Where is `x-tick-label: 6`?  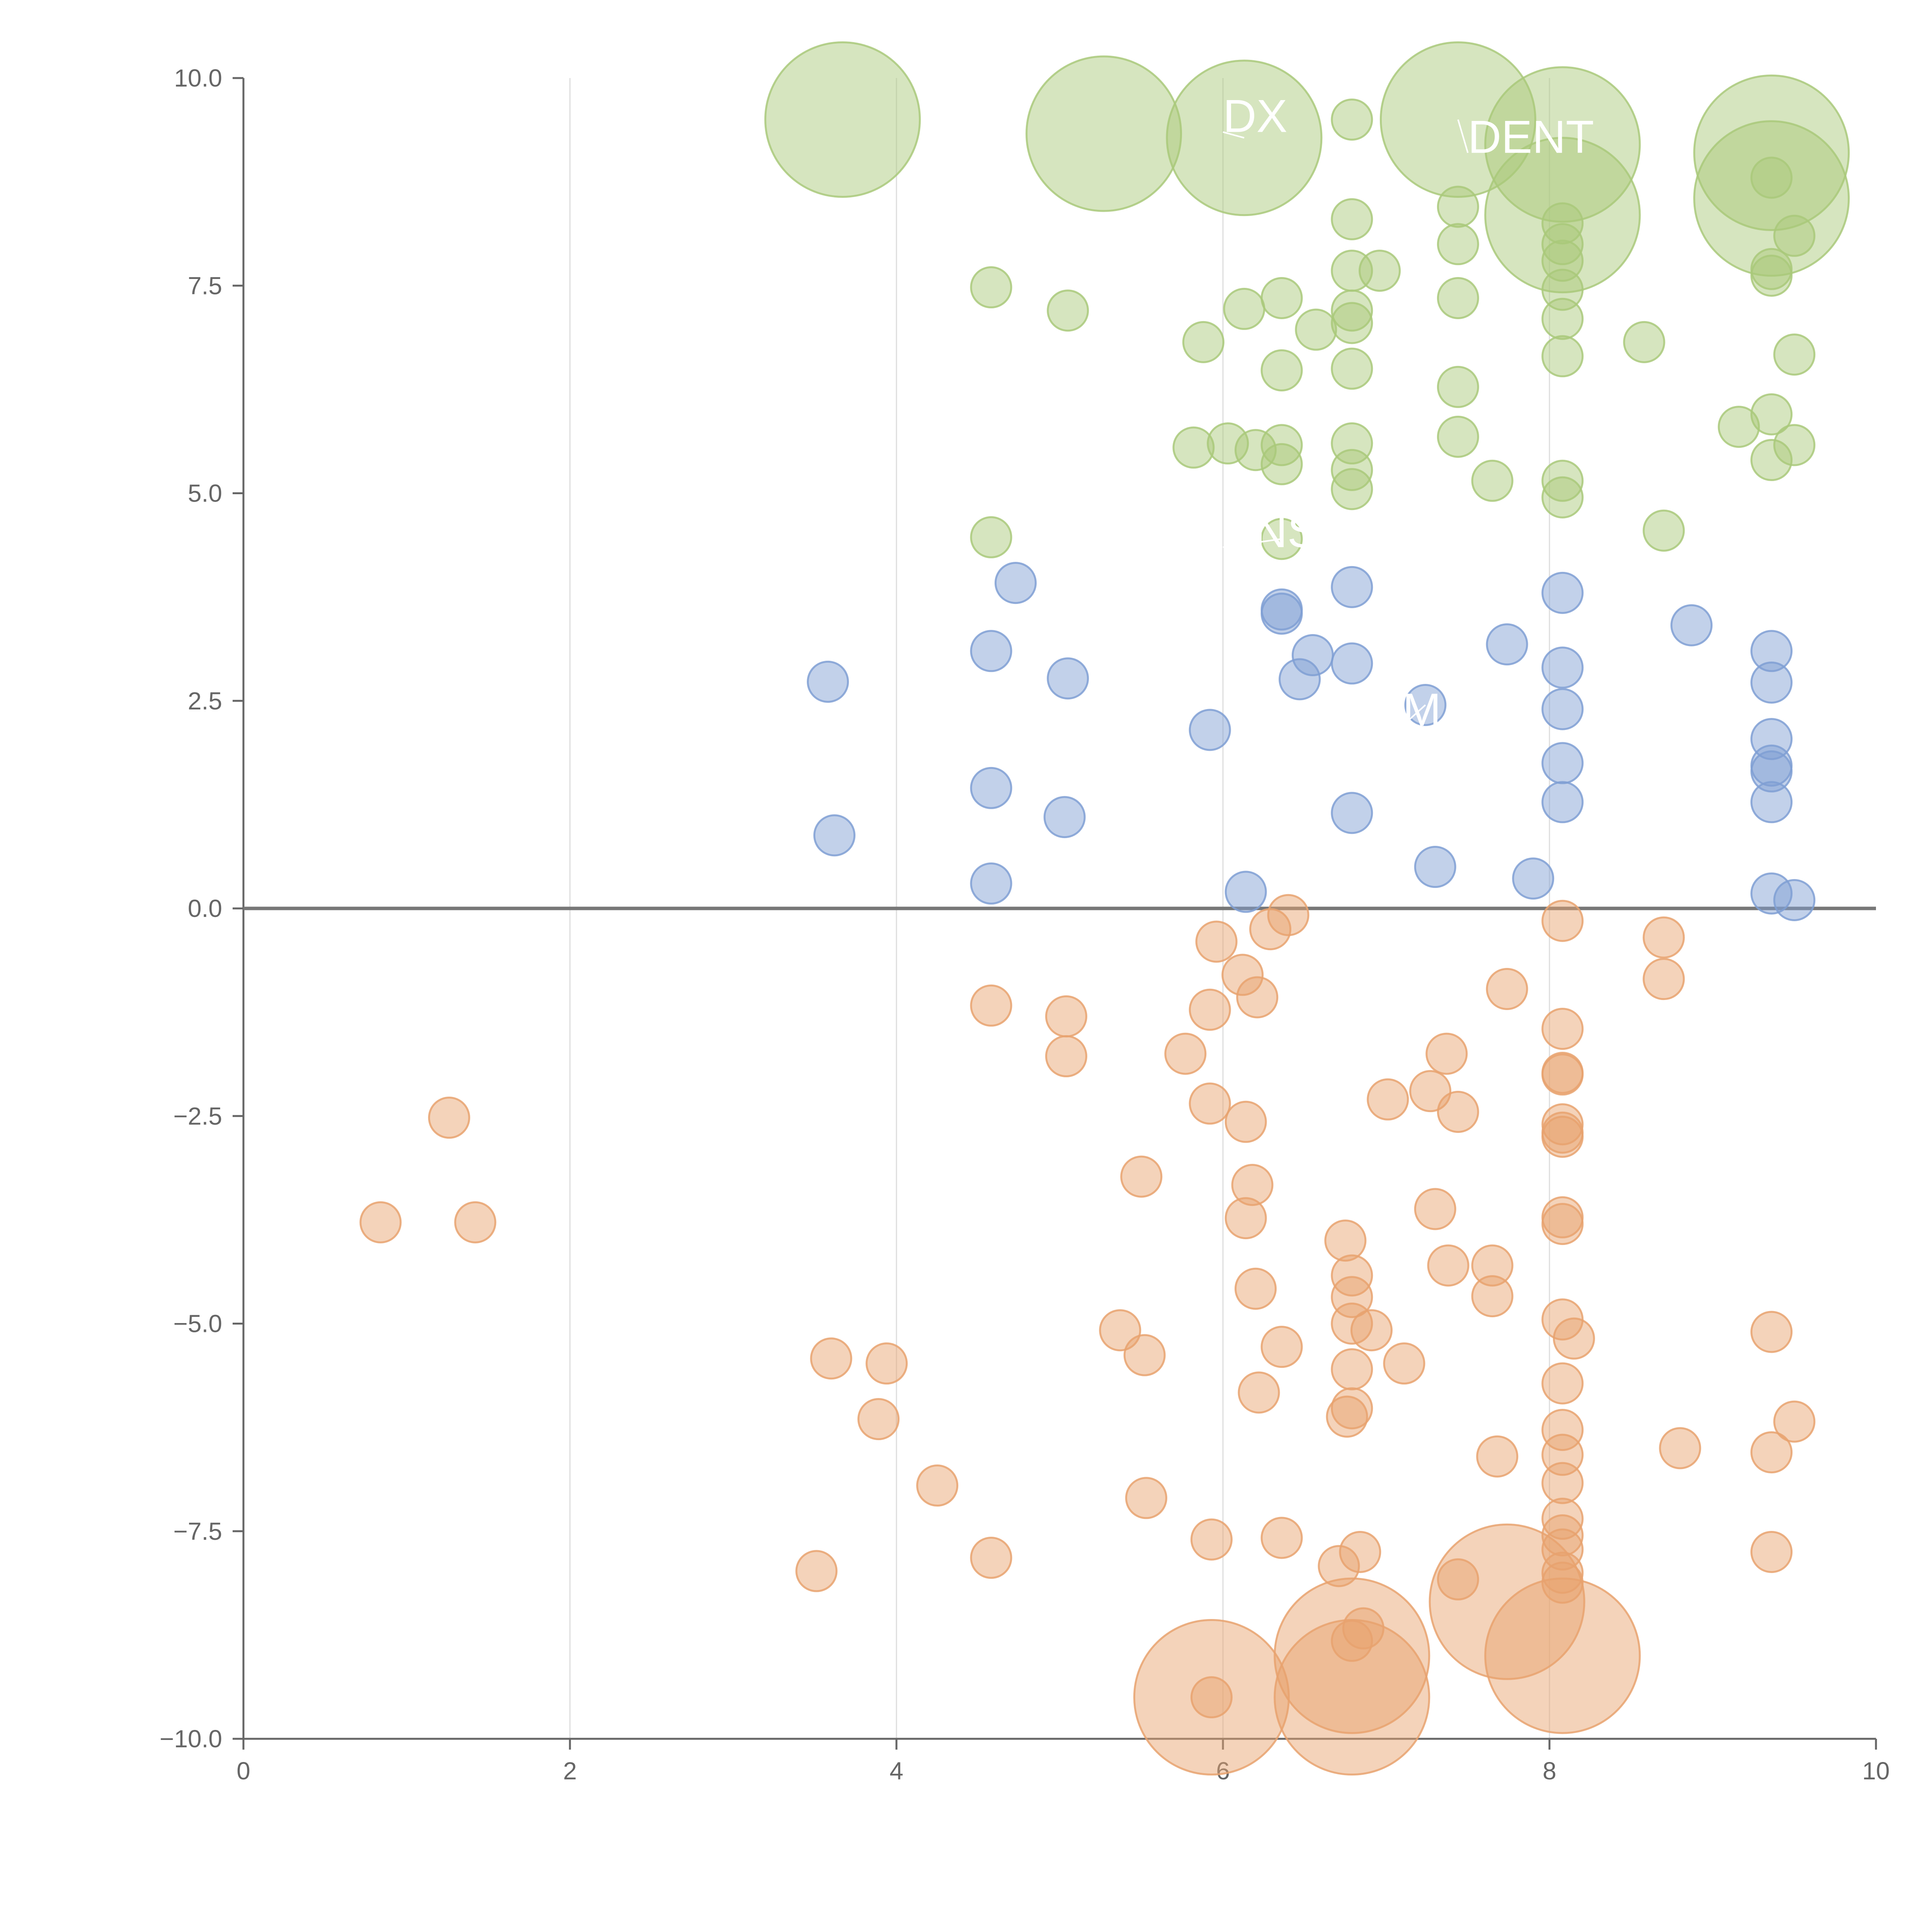
x-tick-label: 6 is located at coordinates (1223, 1771).